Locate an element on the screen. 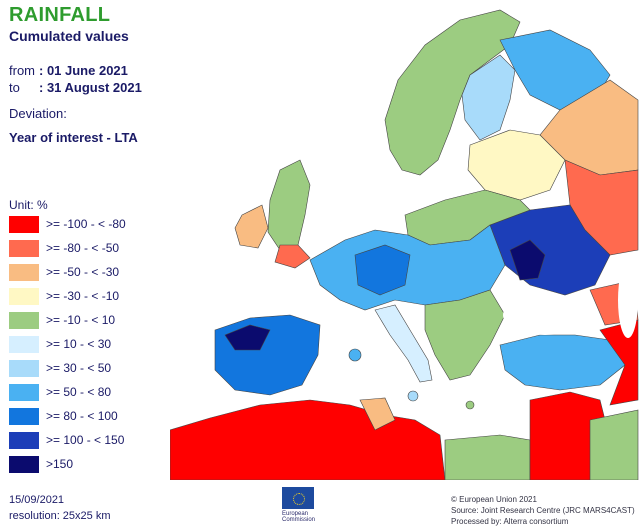 This screenshot has height=530, width=640. deviation-label: Deviation: is located at coordinates (38, 113).